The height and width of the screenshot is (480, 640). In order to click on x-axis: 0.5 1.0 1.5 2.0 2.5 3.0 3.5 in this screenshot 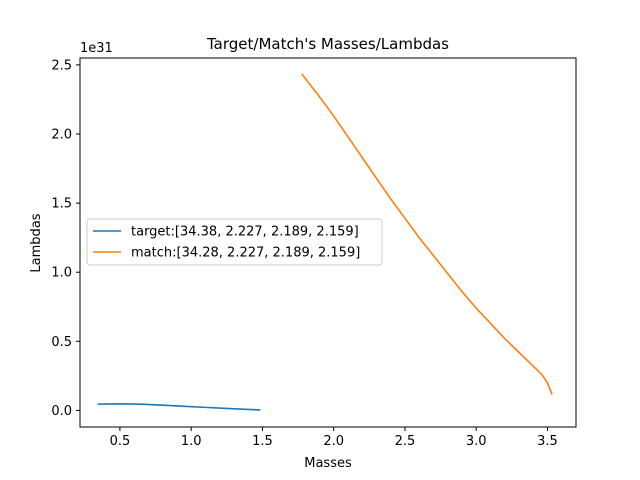, I will do `click(334, 438)`.